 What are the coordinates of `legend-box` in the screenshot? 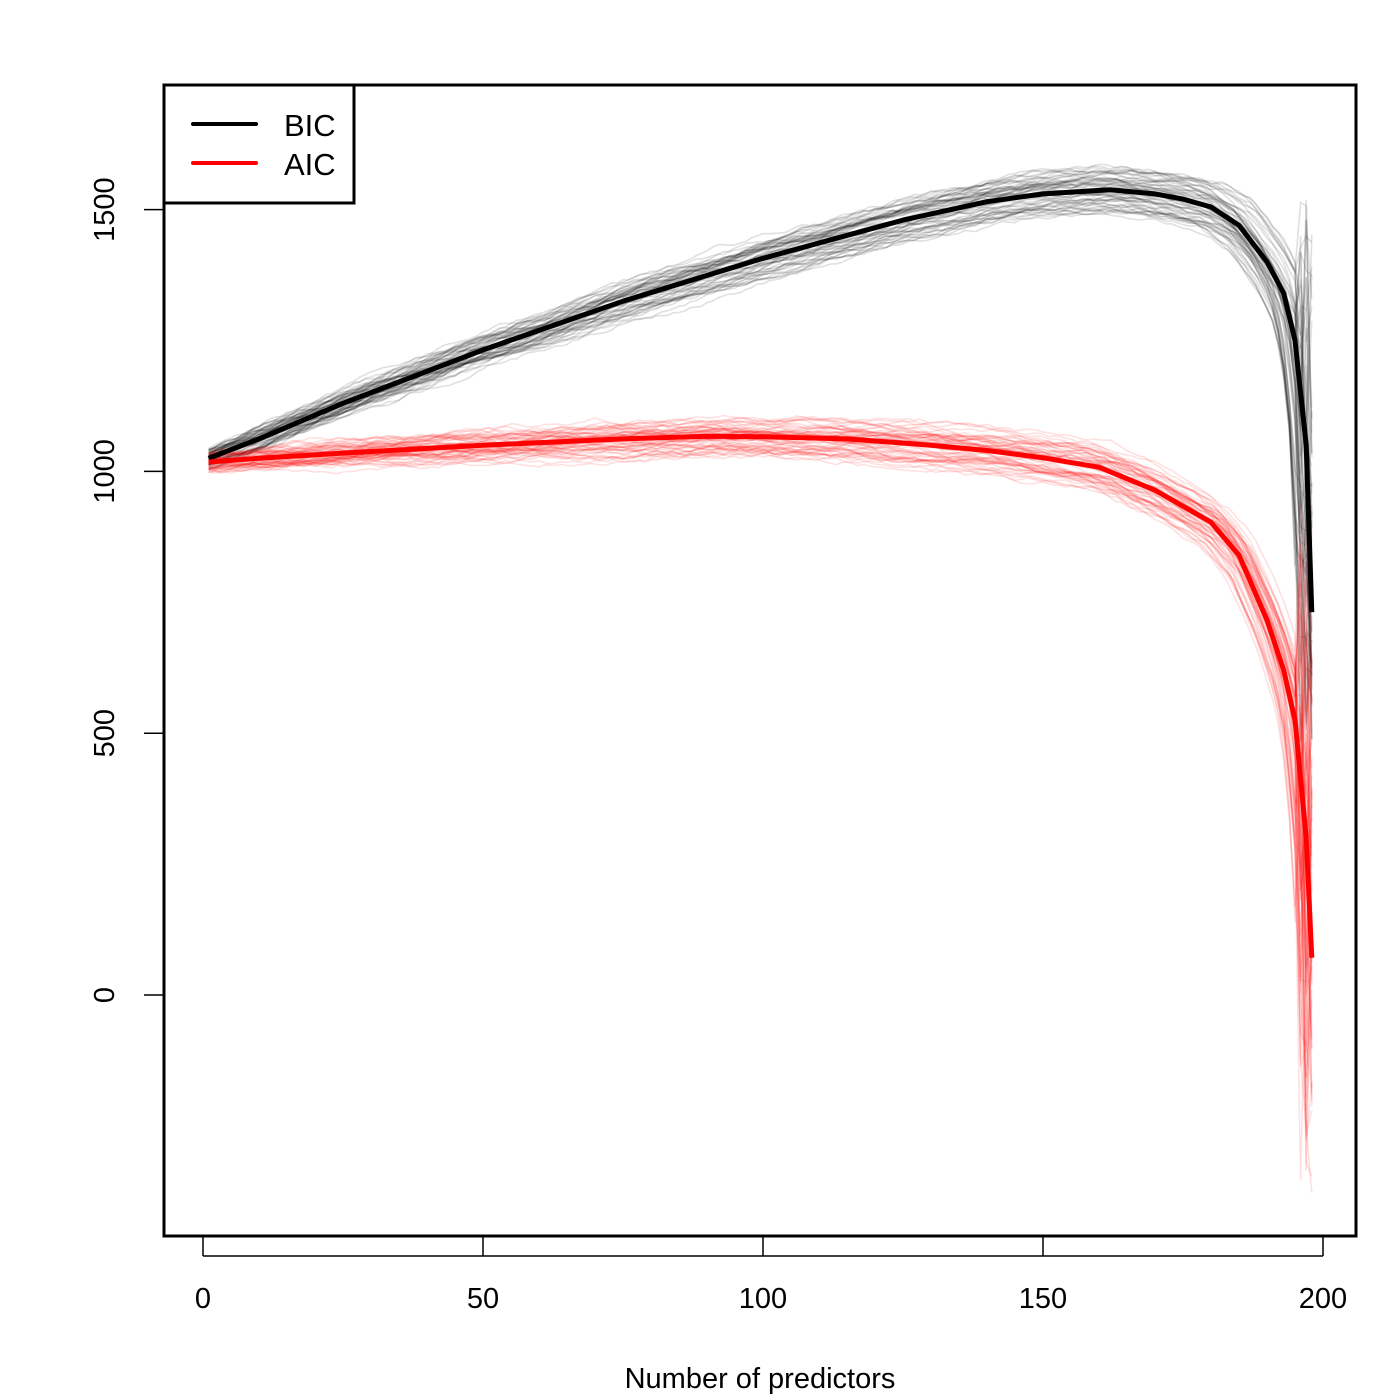 It's located at (259, 144).